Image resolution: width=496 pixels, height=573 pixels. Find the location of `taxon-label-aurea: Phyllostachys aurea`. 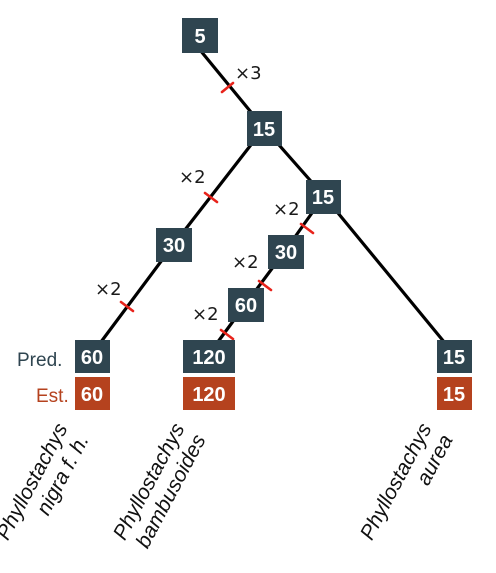

taxon-label-aurea: Phyllostachys aurea is located at coordinates (407, 481).